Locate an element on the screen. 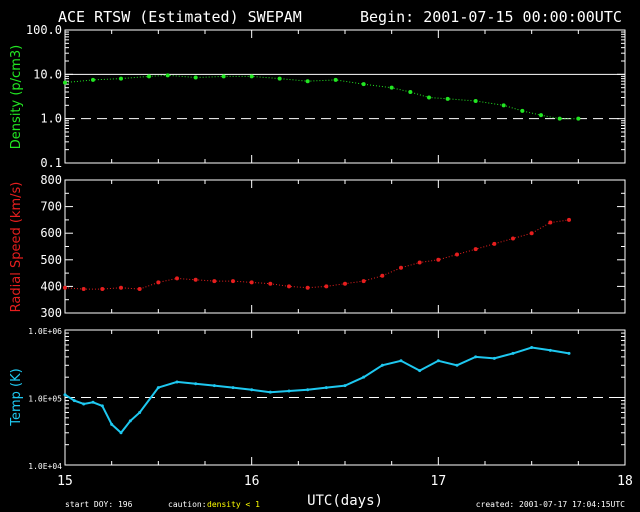 Image resolution: width=640 pixels, height=512 pixels. density-ytick-label: 0.1 is located at coordinates (51, 163).